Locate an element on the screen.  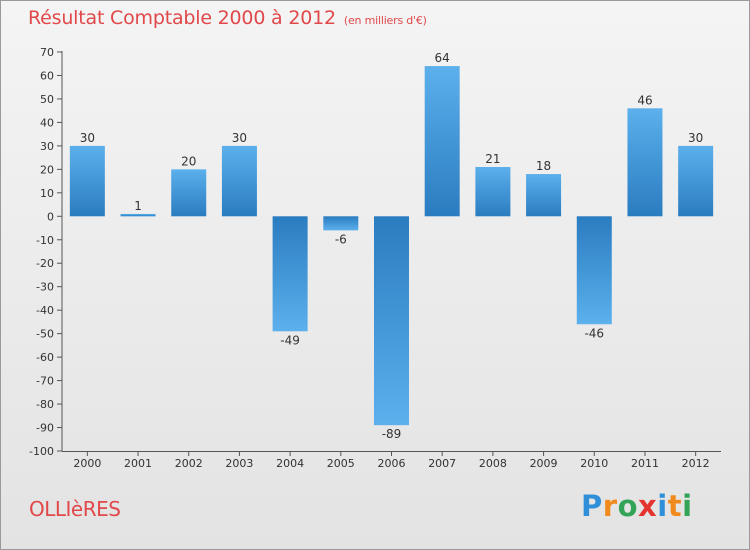
data-label: 18 is located at coordinates (543, 166).